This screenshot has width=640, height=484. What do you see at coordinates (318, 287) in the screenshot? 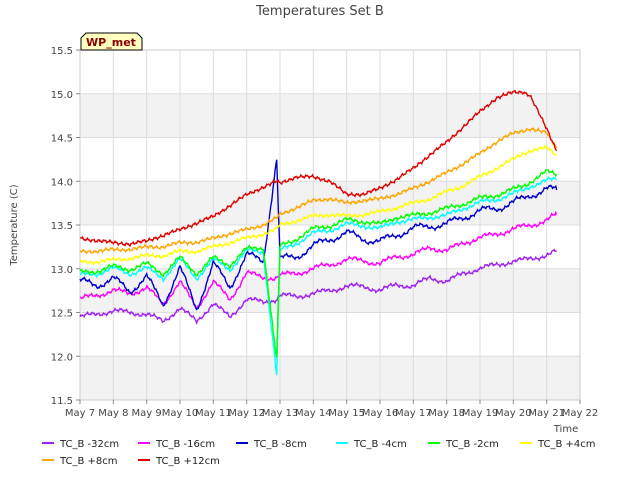
I see `series-line-tc-b-32cm` at bounding box center [318, 287].